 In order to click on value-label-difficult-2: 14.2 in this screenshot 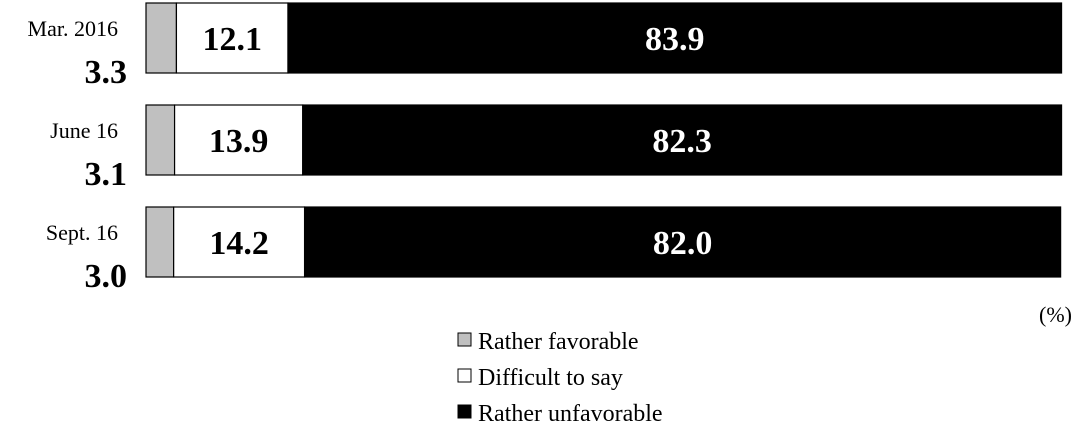, I will do `click(239, 243)`.